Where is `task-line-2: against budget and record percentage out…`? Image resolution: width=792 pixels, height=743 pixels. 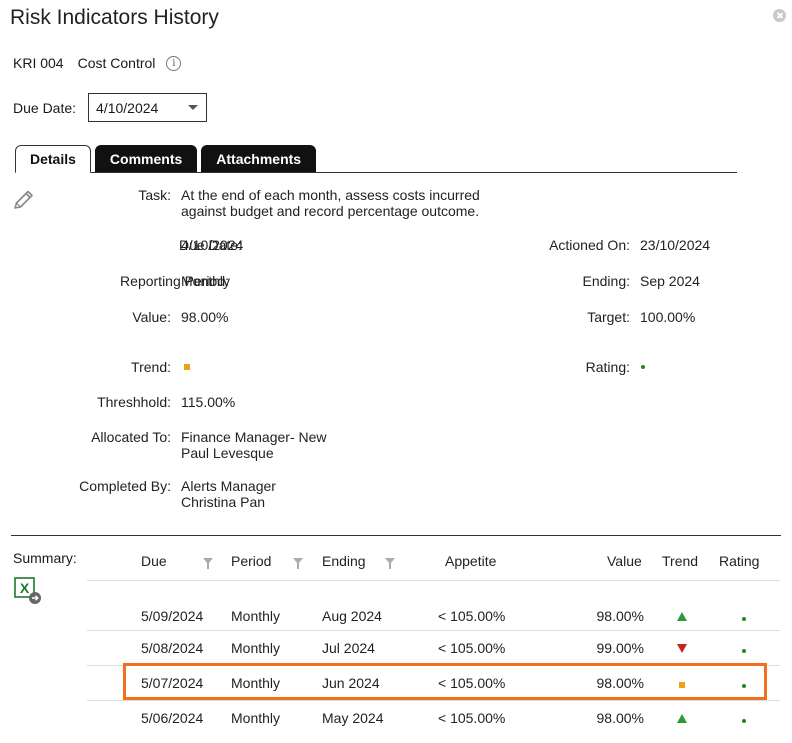
task-line-2: against budget and record percentage out… is located at coordinates (330, 211).